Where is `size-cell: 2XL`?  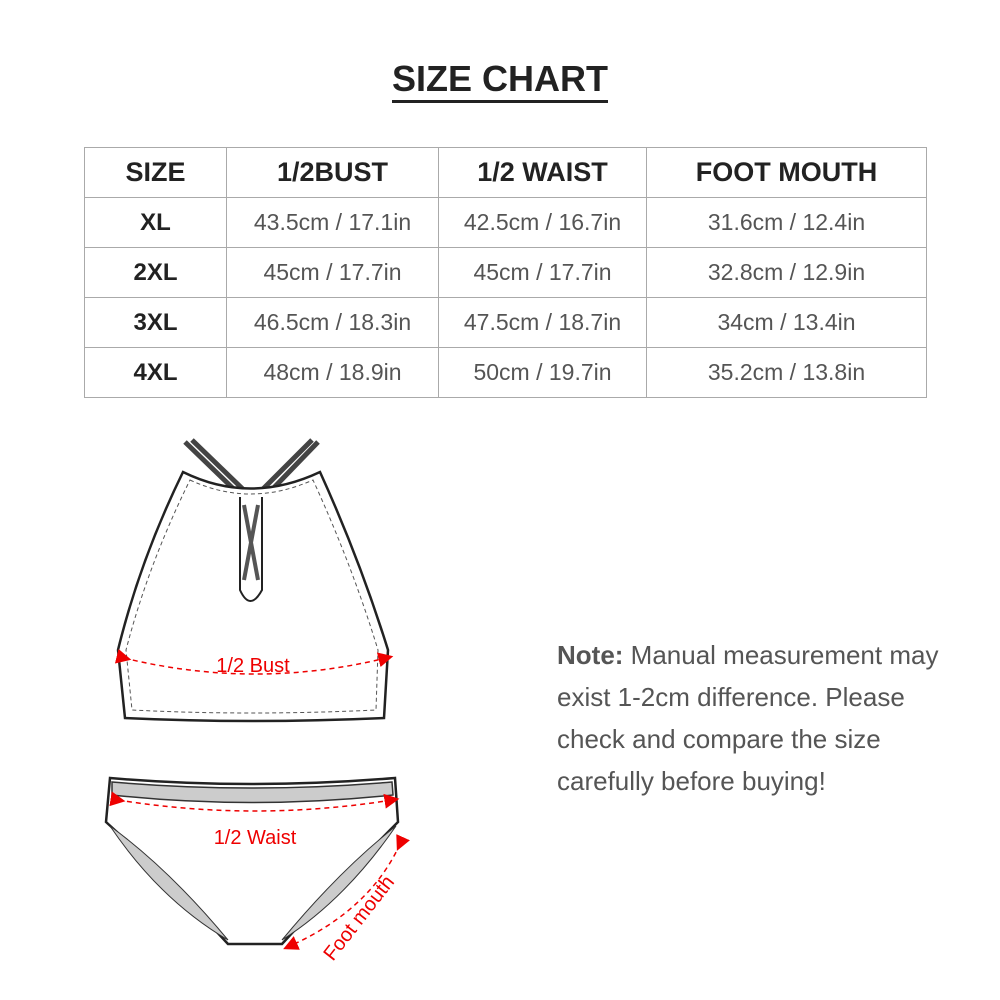
size-cell: 2XL is located at coordinates (155, 272).